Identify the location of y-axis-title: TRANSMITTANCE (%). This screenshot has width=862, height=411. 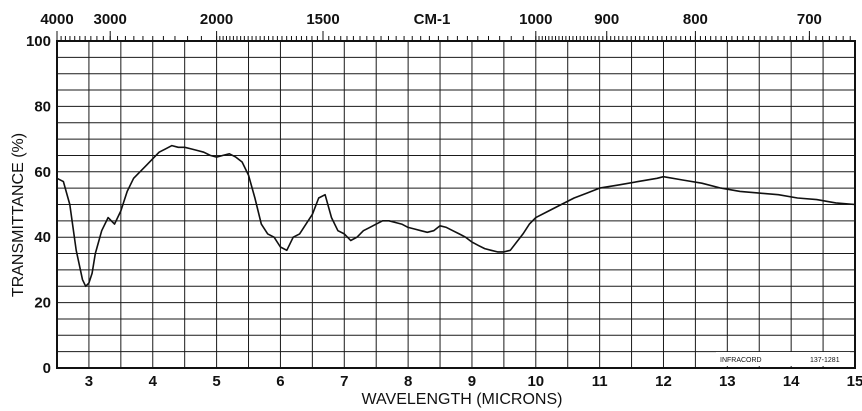
(18, 215).